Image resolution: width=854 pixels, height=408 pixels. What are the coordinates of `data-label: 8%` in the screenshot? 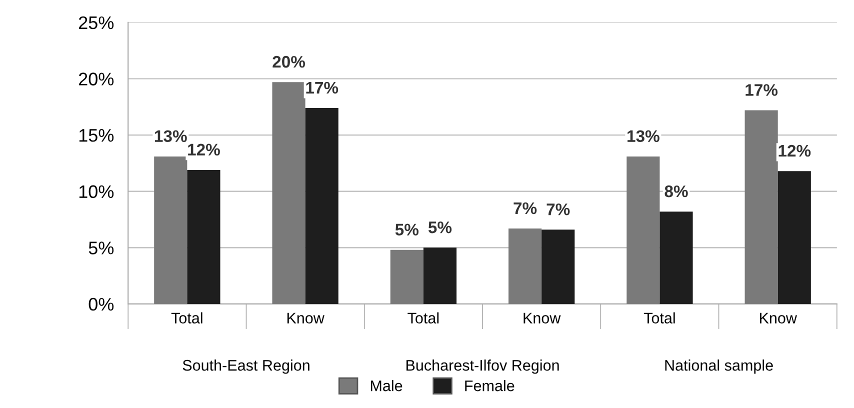 It's located at (676, 191).